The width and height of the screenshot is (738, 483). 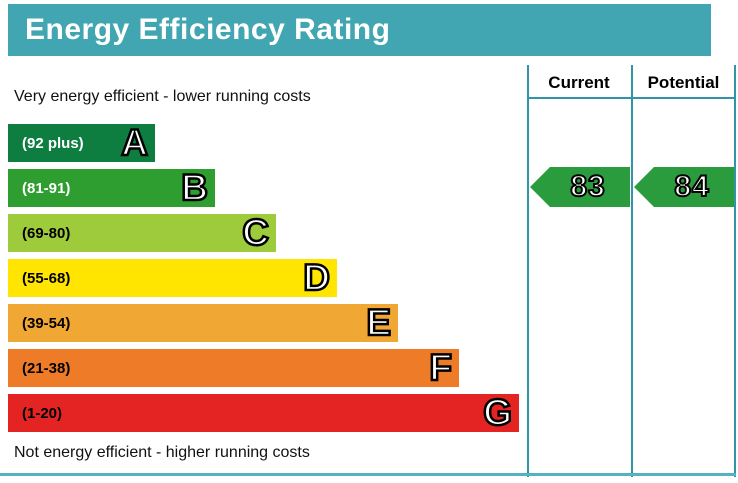 What do you see at coordinates (632, 271) in the screenshot?
I see `table-divider-middle` at bounding box center [632, 271].